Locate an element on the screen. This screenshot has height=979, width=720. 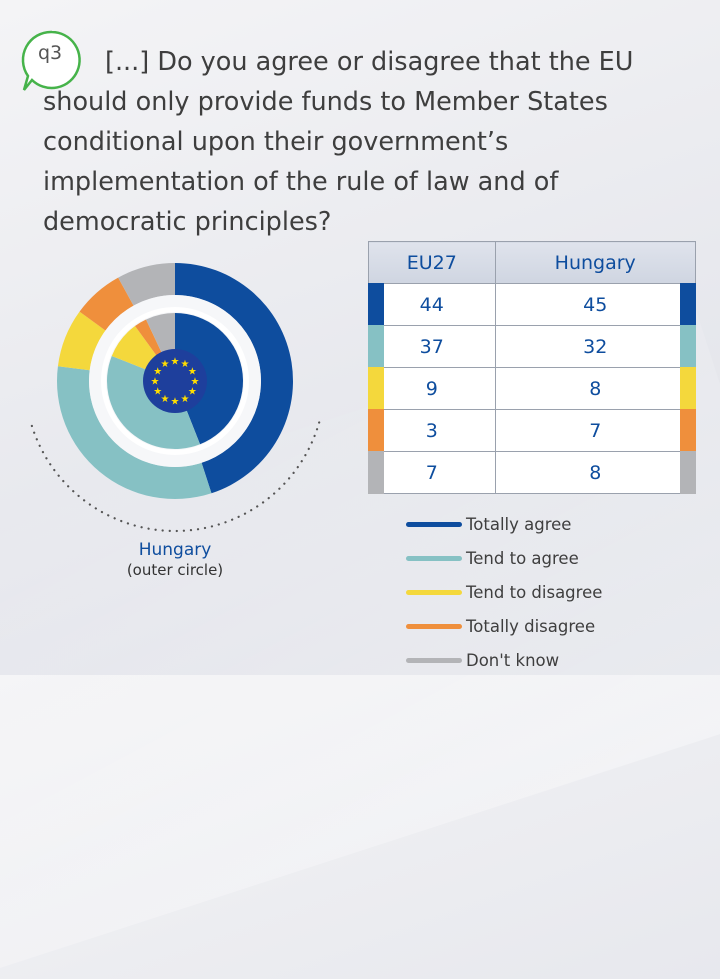
legend-label: Totally agree is located at coordinates (519, 525).